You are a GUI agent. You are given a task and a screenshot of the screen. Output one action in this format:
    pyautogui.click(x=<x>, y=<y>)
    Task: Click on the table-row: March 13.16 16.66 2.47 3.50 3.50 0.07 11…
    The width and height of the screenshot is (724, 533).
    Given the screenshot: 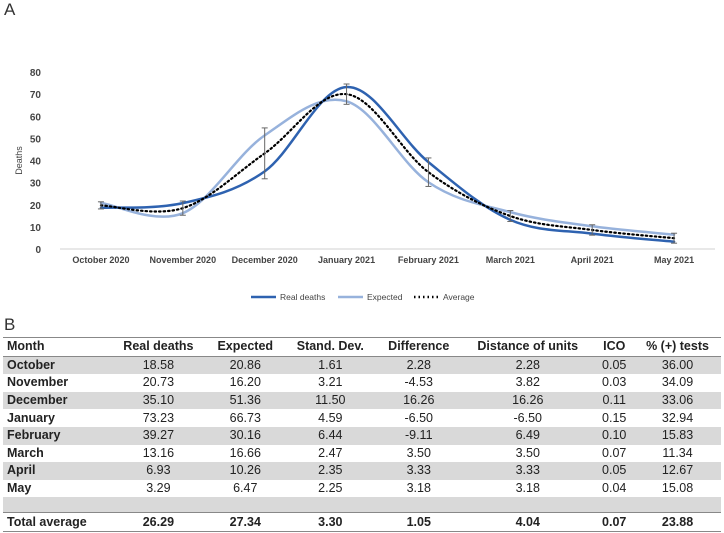 What is the action you would take?
    pyautogui.click(x=362, y=454)
    